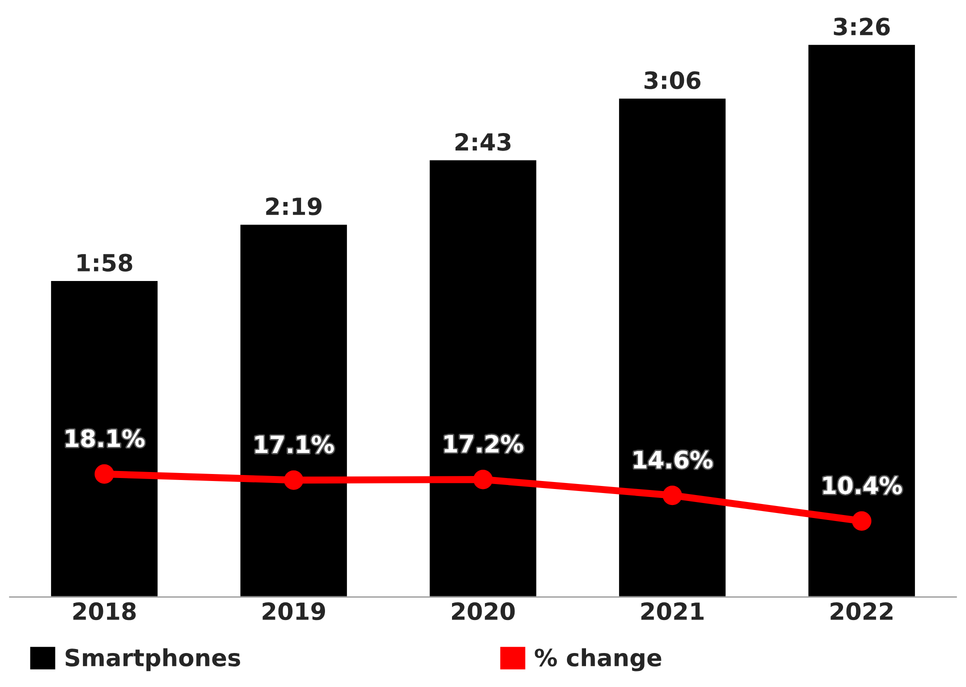 Image resolution: width=966 pixels, height=687 pixels. Describe the element at coordinates (294, 444) in the screenshot. I see `data-label: 17.1%` at that location.